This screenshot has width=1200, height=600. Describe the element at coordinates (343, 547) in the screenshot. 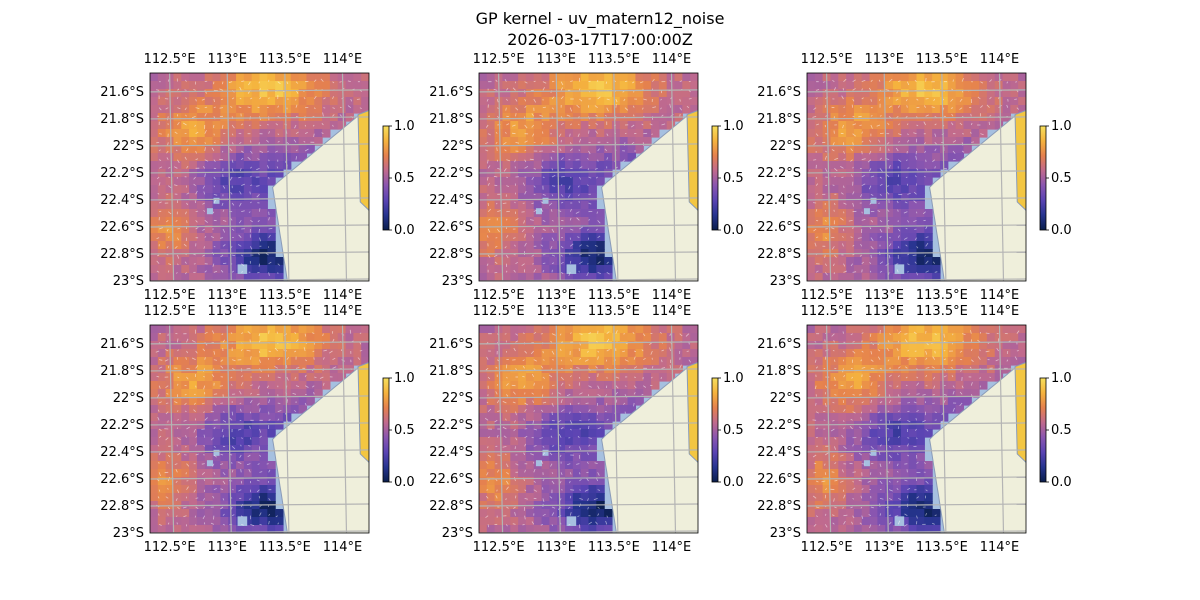

I see `lon-tick-label-bottom: 114°E` at that location.